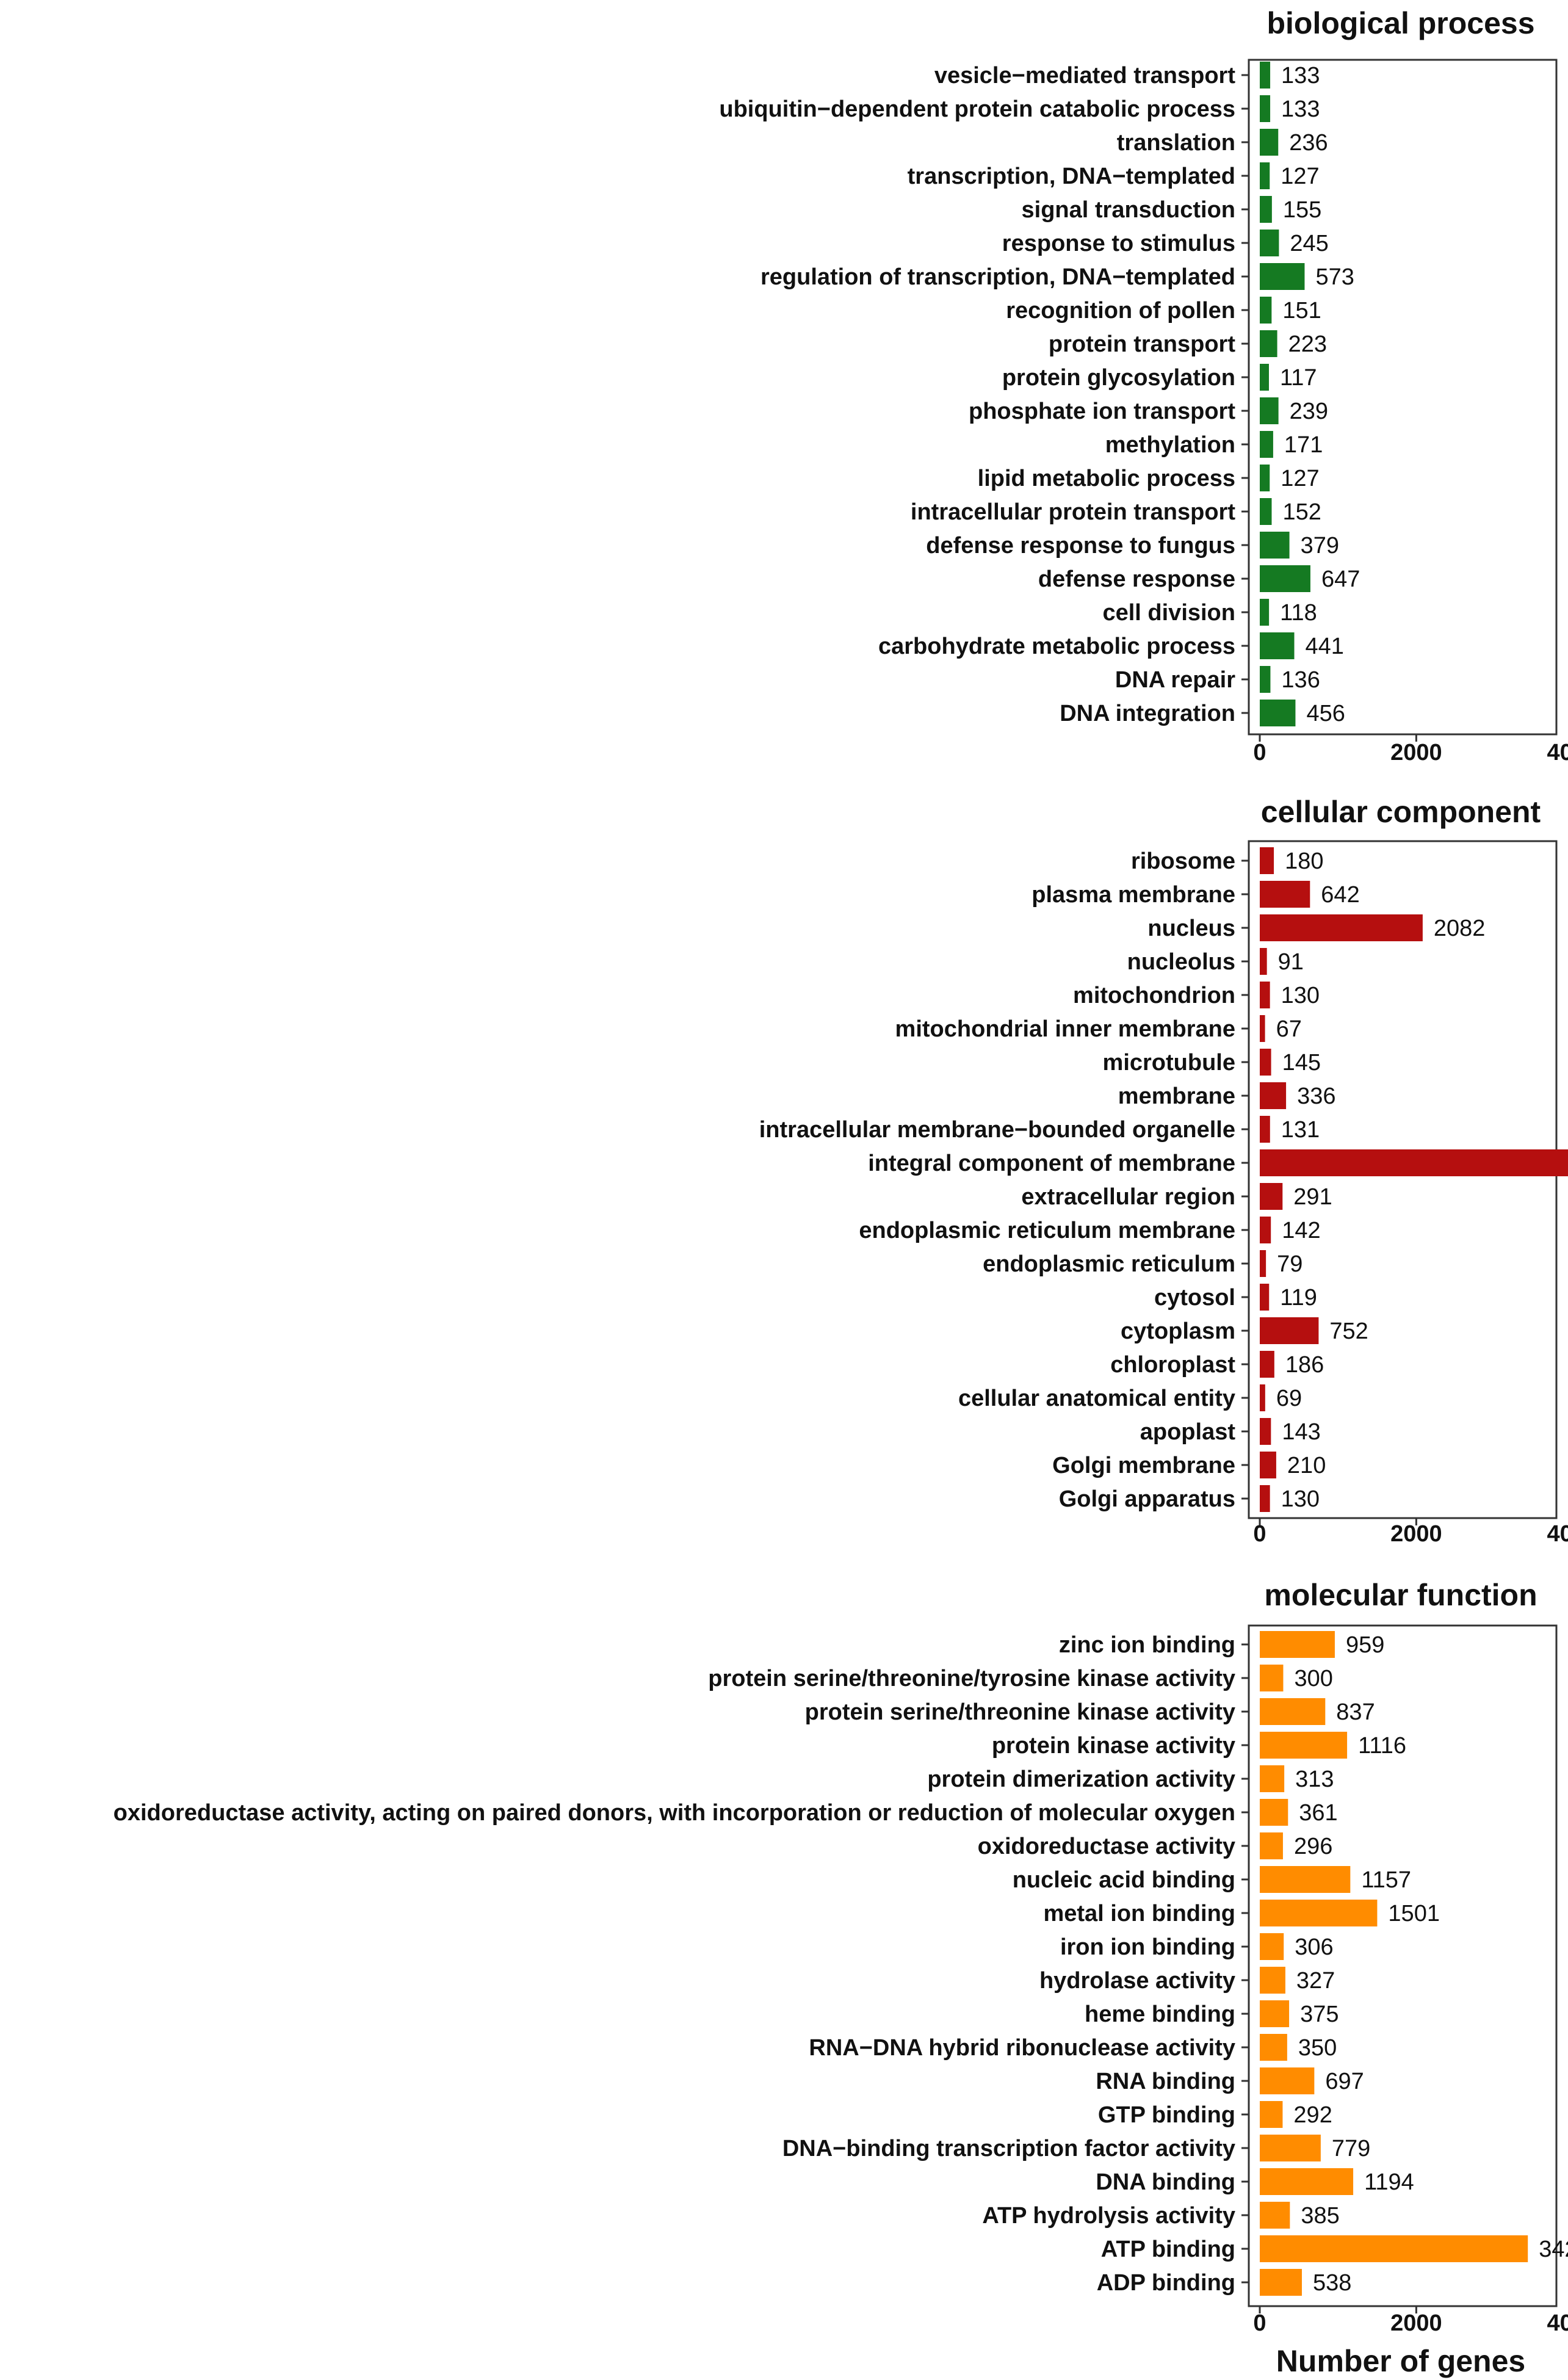 This screenshot has height=2380, width=1568. I want to click on panel2-category-label: nucleolus, so click(1181, 962).